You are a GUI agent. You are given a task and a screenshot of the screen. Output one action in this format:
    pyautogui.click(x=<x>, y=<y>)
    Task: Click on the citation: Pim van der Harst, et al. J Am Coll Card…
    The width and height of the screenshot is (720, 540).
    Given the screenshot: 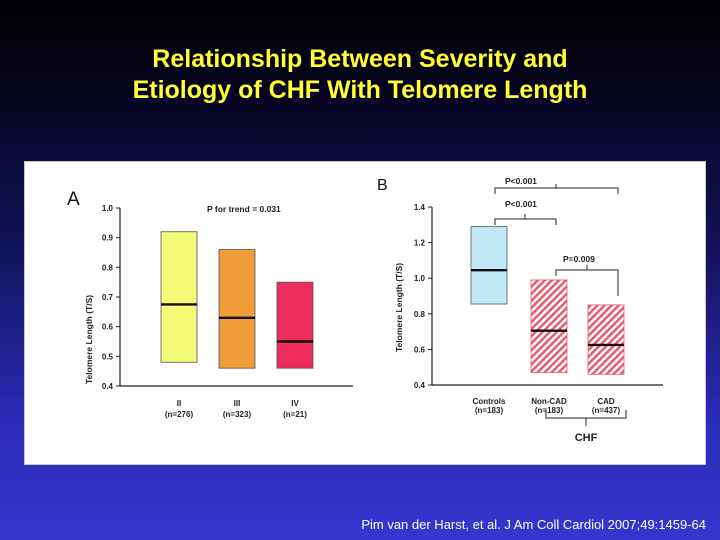 What is the action you would take?
    pyautogui.click(x=533, y=524)
    